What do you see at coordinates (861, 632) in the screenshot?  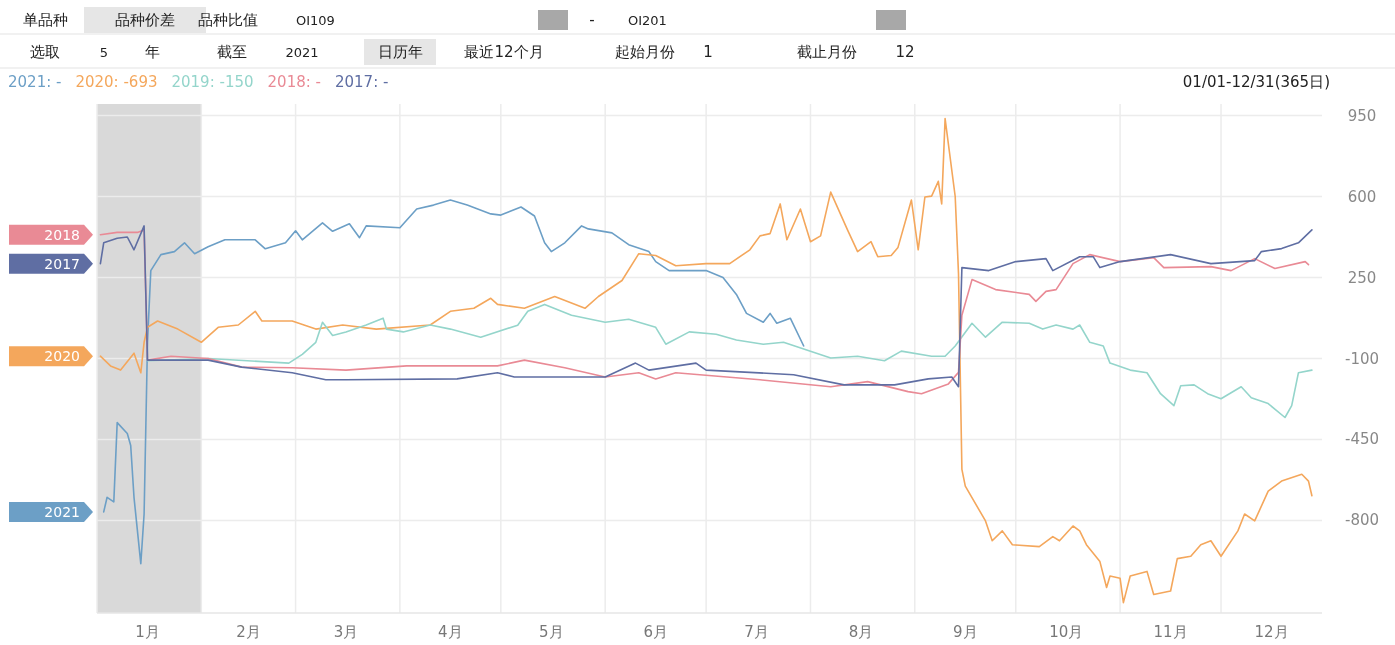 I see `x-tick-label: 8月` at bounding box center [861, 632].